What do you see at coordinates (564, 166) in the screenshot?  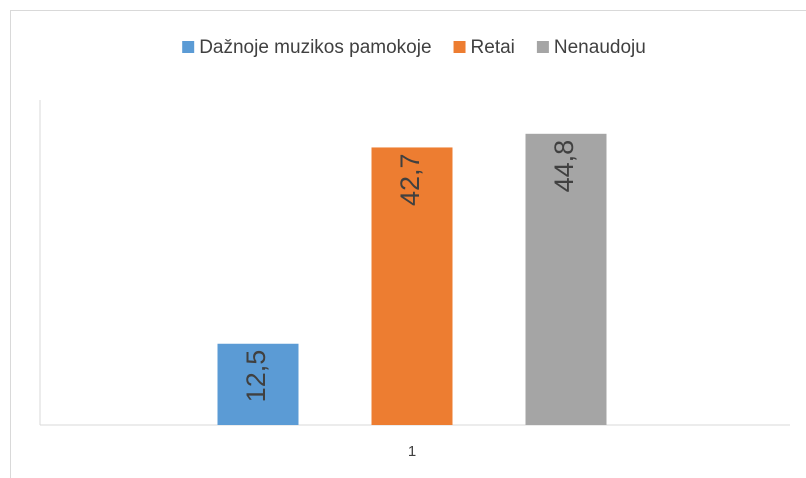 I see `data-label: 44,8` at bounding box center [564, 166].